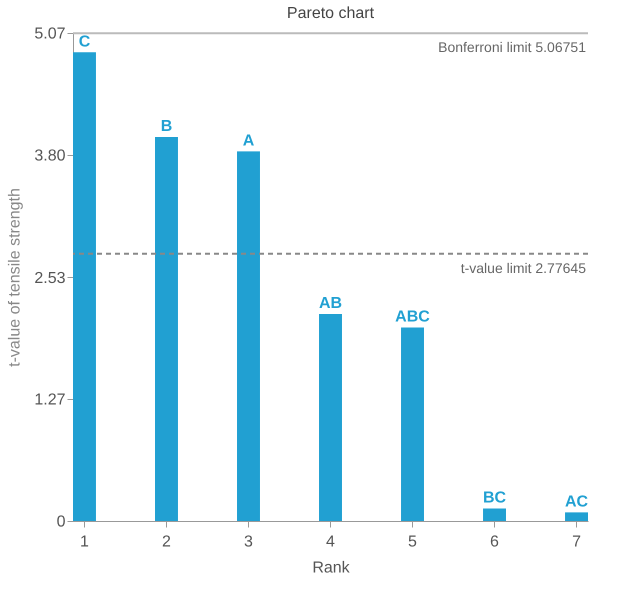 The width and height of the screenshot is (635, 601). Describe the element at coordinates (248, 141) in the screenshot. I see `annotation: A` at that location.